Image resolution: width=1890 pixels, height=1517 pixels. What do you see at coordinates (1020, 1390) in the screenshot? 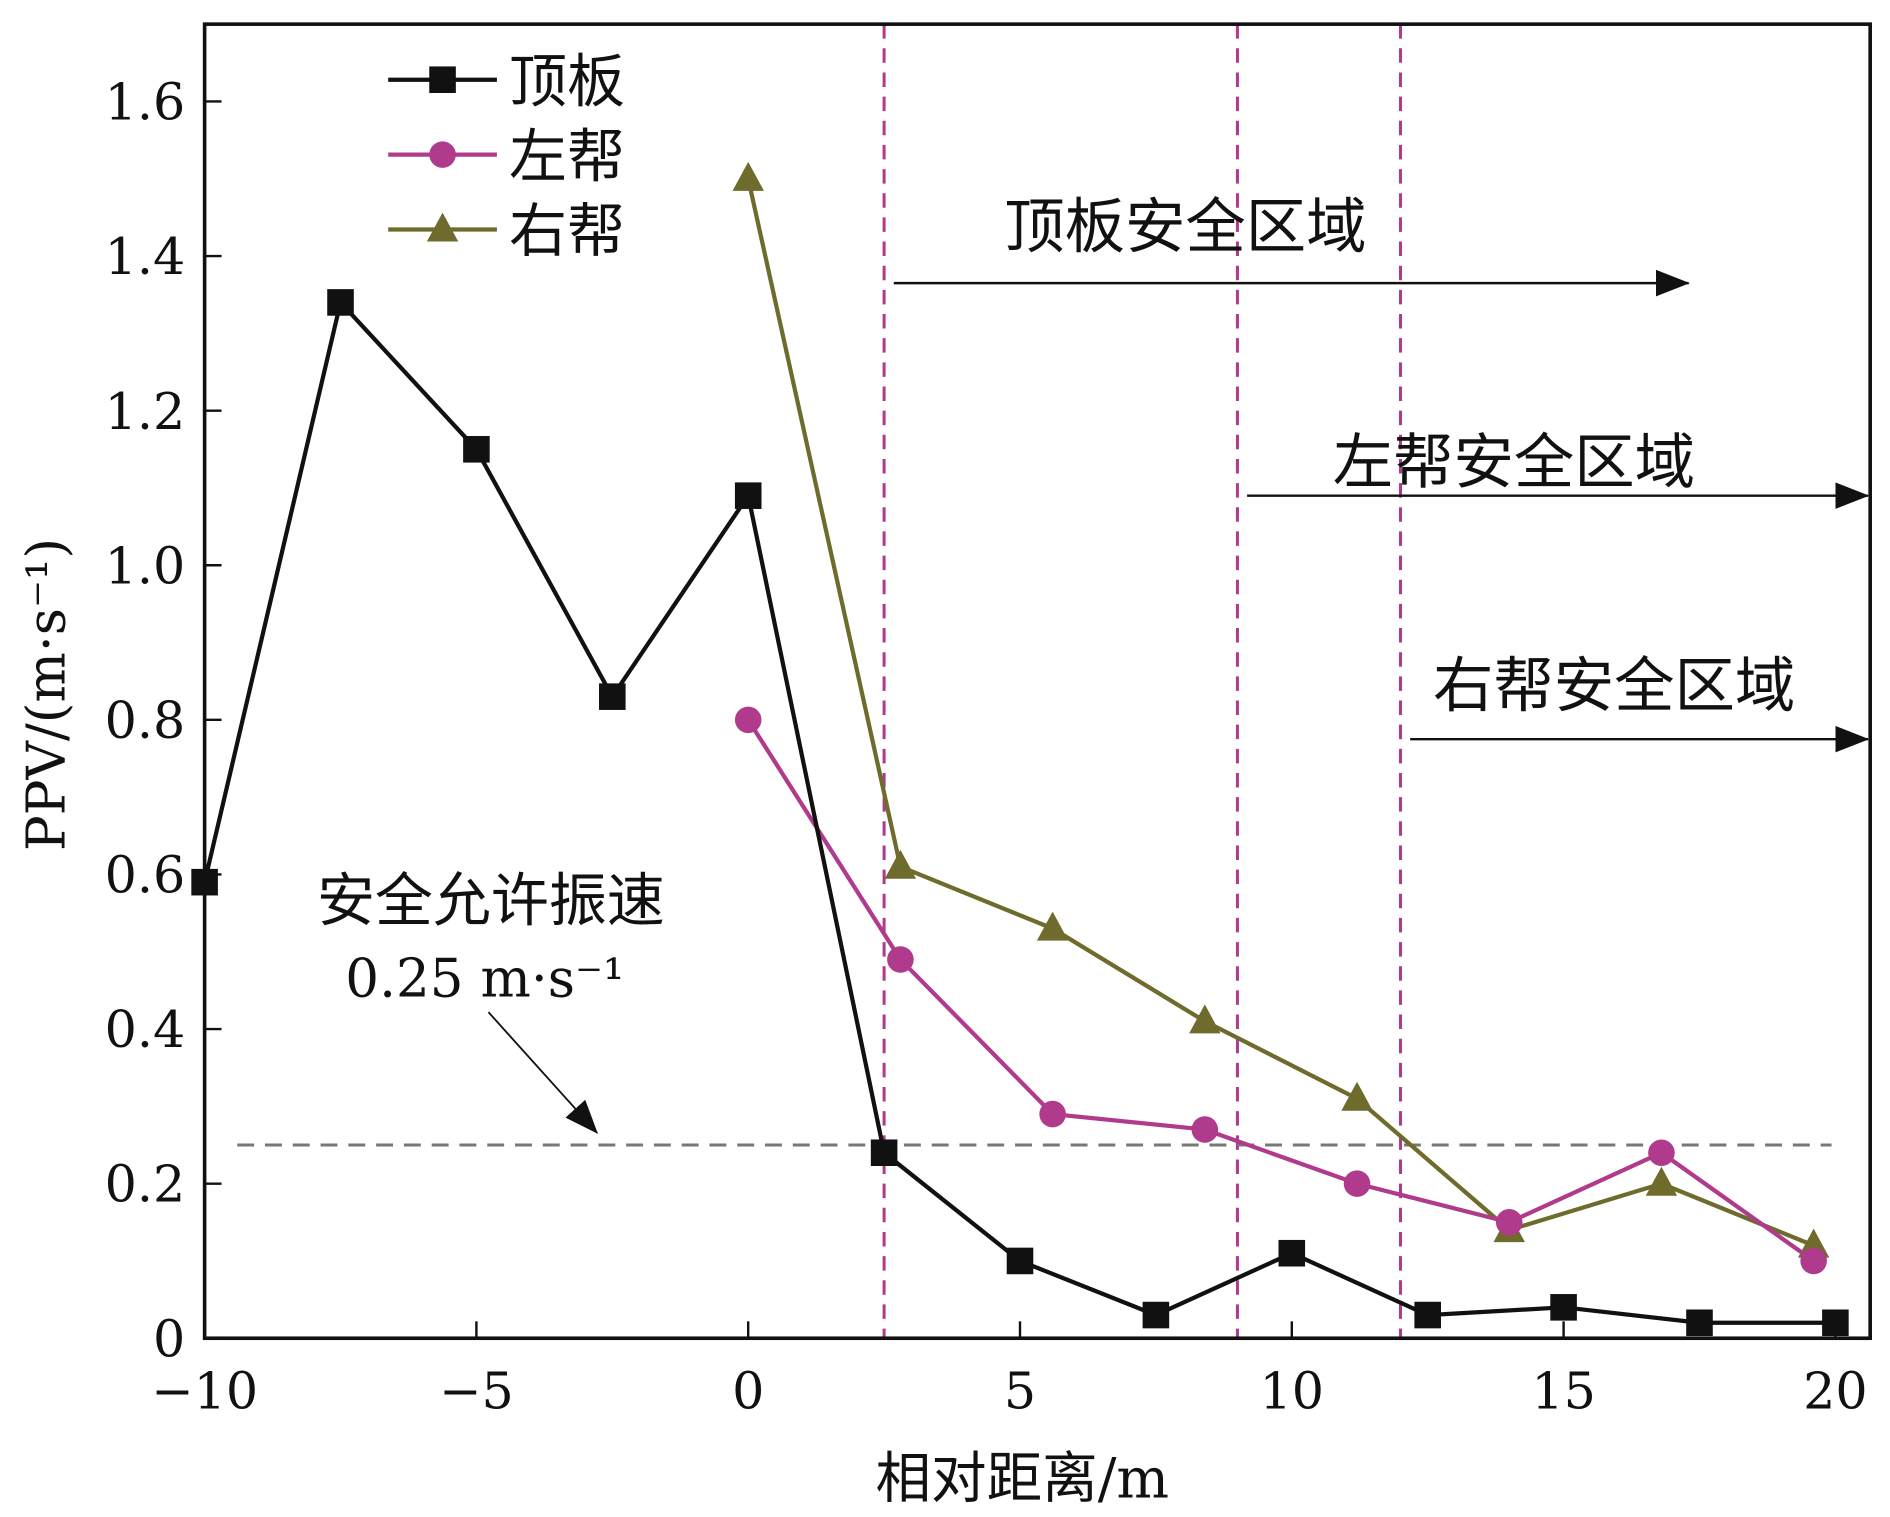
I see `x-tick-label: 5` at bounding box center [1020, 1390].